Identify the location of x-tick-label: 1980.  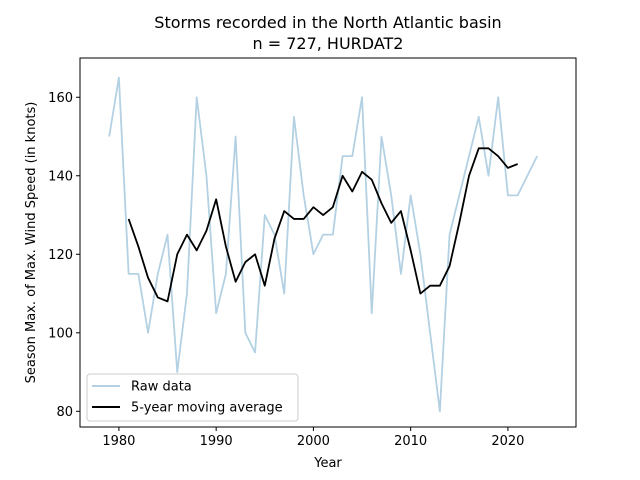
(118, 441).